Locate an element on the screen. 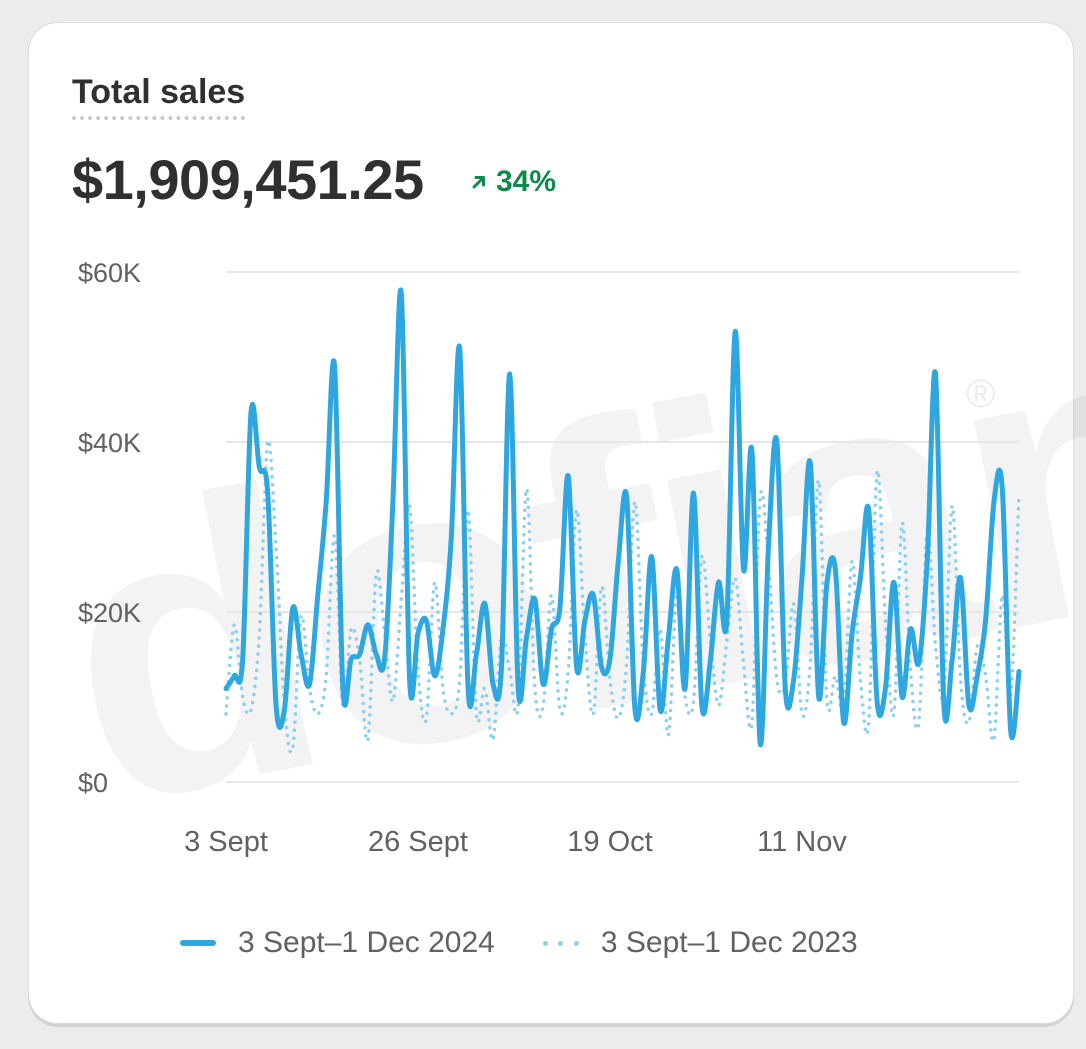  legend-label-2023: 3 Sept–1 Dec 2023 is located at coordinates (729, 942).